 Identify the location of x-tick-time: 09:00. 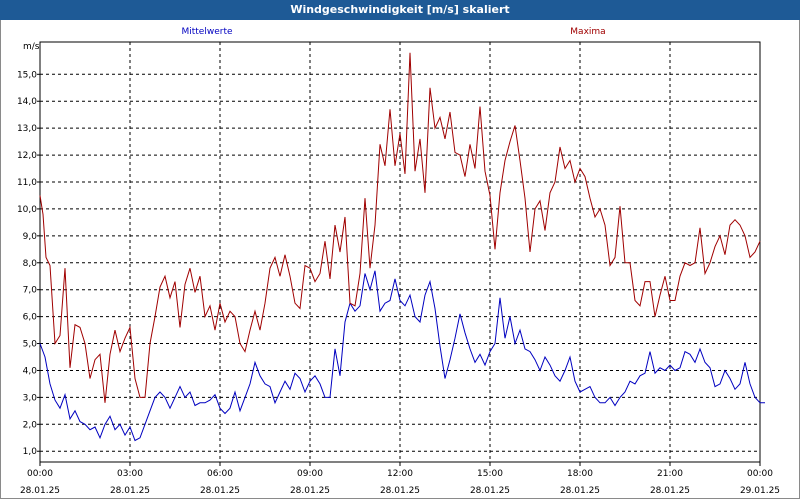
(310, 474).